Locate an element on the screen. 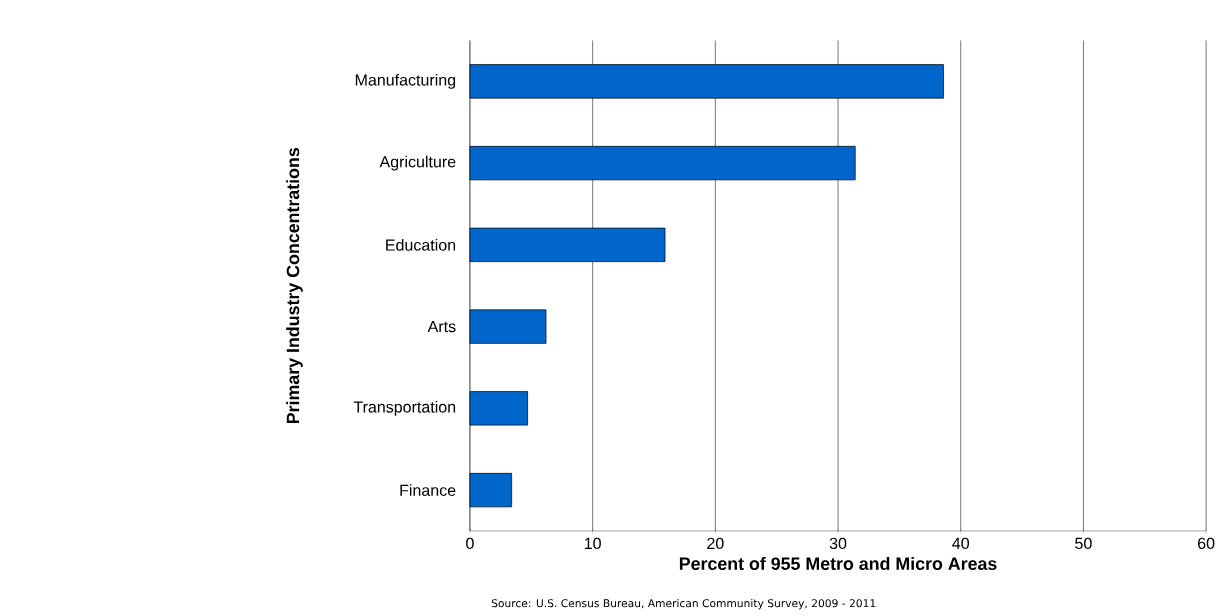 The width and height of the screenshot is (1218, 616). y-tick-label: Arts is located at coordinates (441, 327).